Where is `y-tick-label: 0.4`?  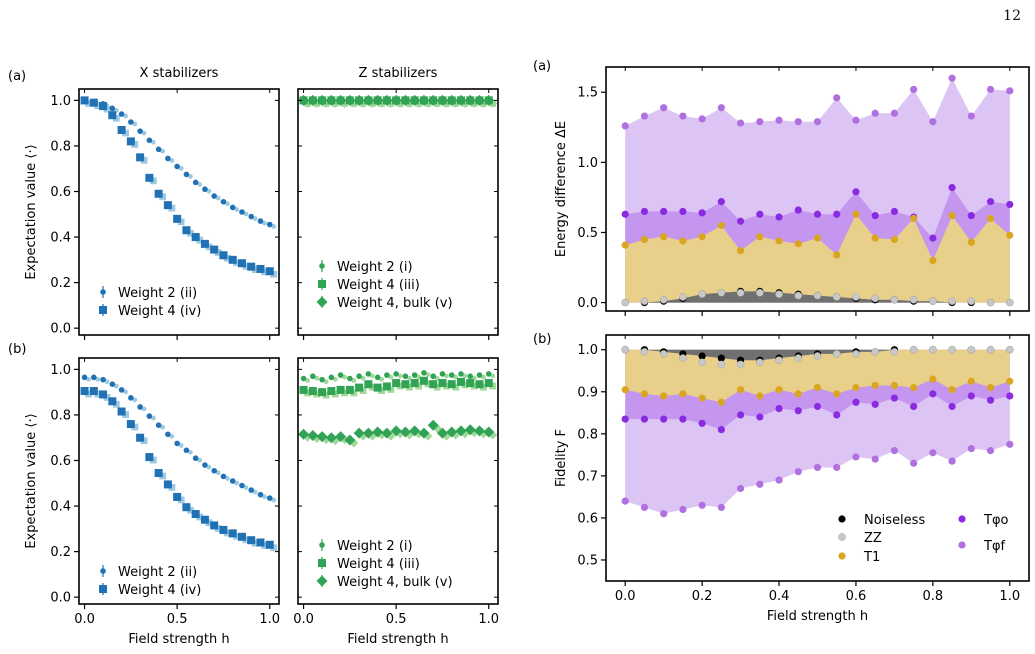
y-tick-label: 0.4 is located at coordinates (60, 507).